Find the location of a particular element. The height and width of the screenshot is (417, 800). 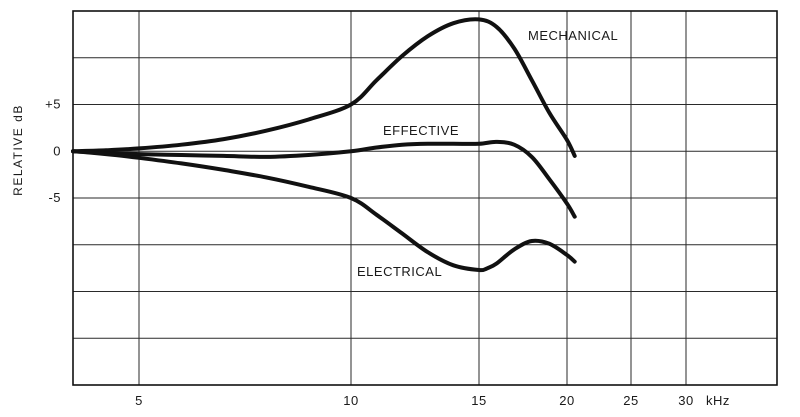

y-tick-label: +5 is located at coordinates (53, 104).